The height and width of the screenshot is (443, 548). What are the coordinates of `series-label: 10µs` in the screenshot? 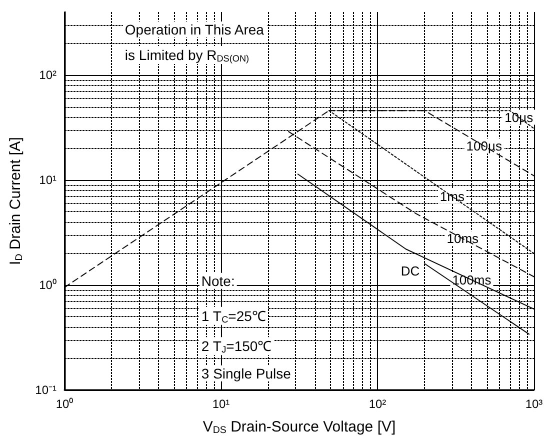 It's located at (519, 117).